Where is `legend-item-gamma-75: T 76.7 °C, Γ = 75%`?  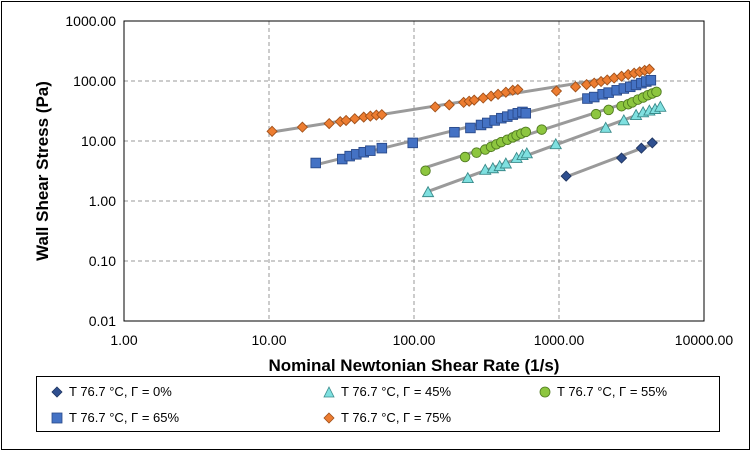 legend-item-gamma-75: T 76.7 °C, Γ = 75% is located at coordinates (387, 417).